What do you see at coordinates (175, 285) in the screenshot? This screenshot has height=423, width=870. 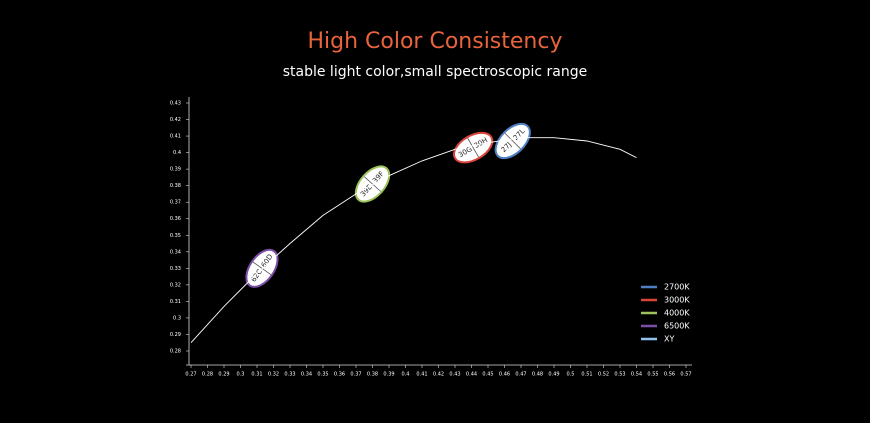 I see `y-tick-label: 0.32` at bounding box center [175, 285].